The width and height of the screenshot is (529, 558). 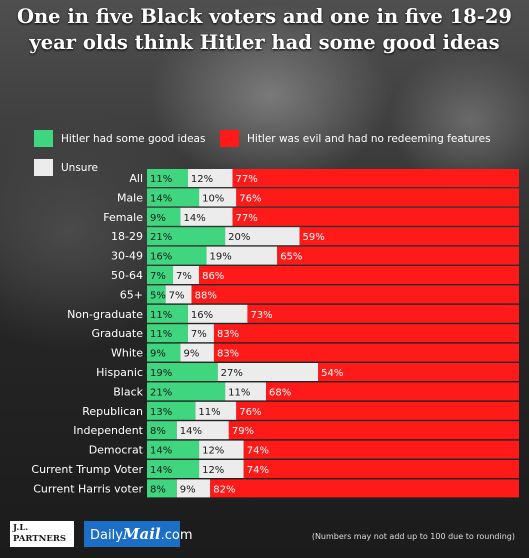 I want to click on value-label-good-all: 11%, so click(x=161, y=179).